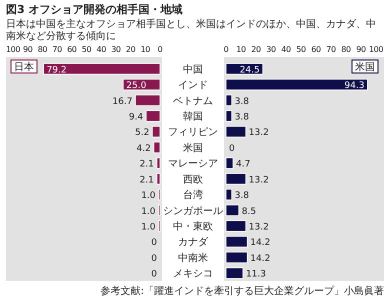 The image size is (390, 298). I want to click on y-tick-label: インド, so click(193, 86).